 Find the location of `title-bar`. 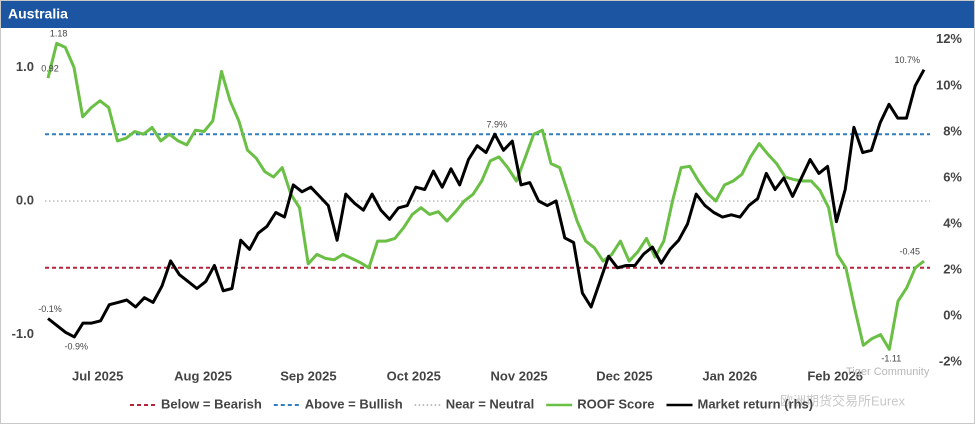

title-bar is located at coordinates (487, 14).